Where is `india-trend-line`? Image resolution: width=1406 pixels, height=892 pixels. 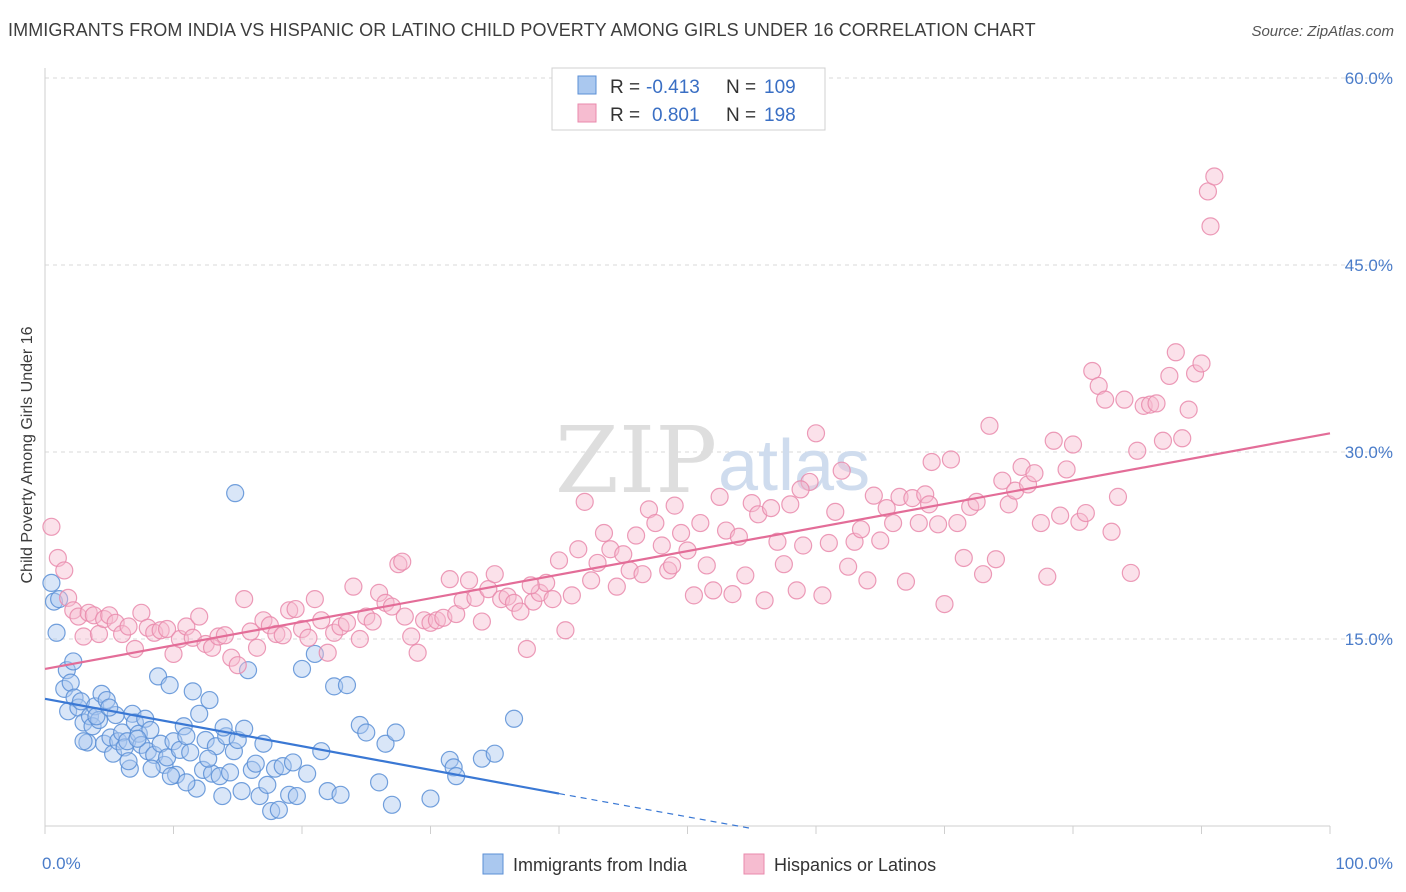
india-trend-line is located at coordinates (302, 746).